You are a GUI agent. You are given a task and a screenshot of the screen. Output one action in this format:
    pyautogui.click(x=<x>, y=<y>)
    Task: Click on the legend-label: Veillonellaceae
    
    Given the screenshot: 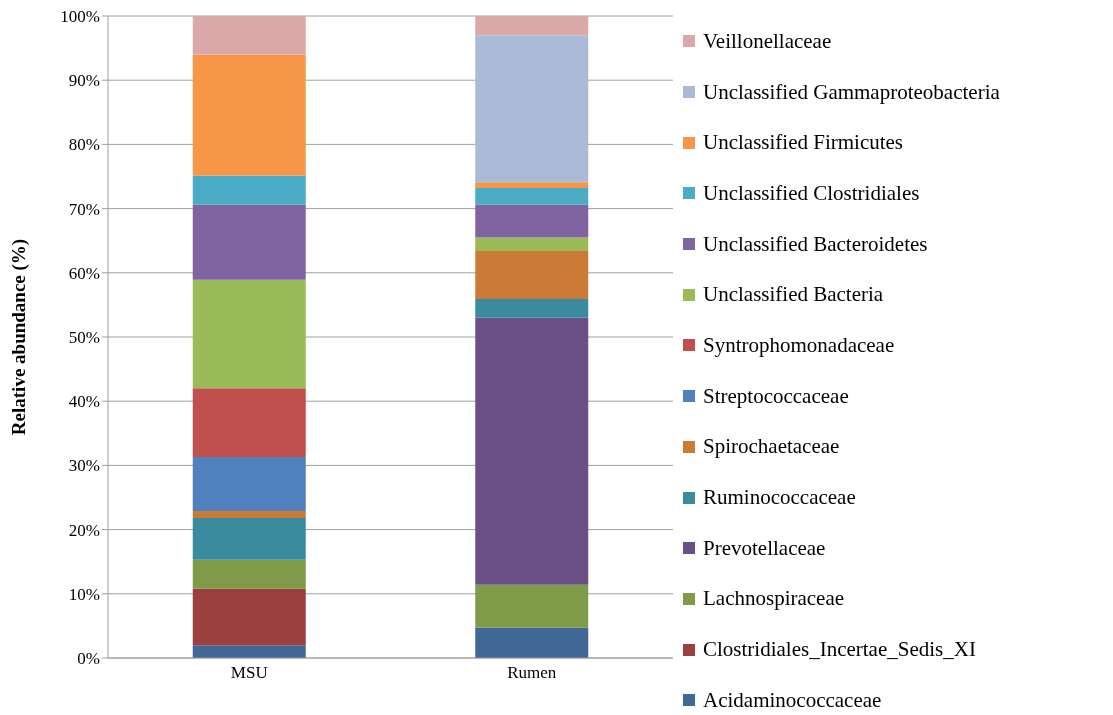 What is the action you would take?
    pyautogui.click(x=767, y=41)
    